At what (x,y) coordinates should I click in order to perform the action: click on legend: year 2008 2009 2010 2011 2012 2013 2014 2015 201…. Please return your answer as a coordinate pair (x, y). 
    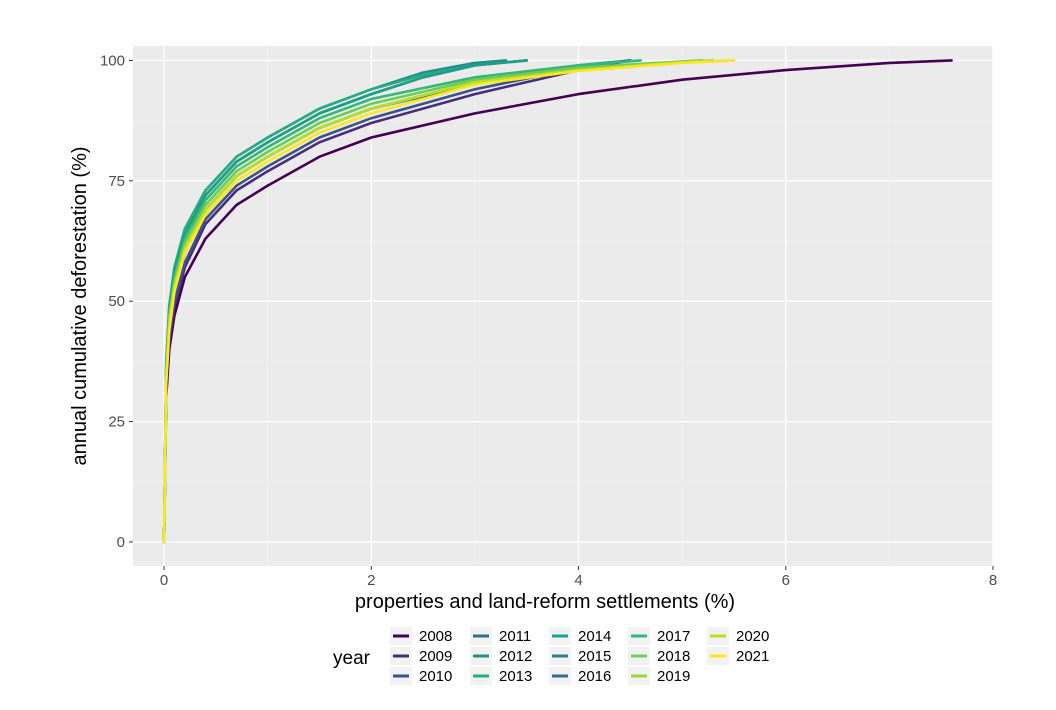
    Looking at the image, I should click on (551, 656).